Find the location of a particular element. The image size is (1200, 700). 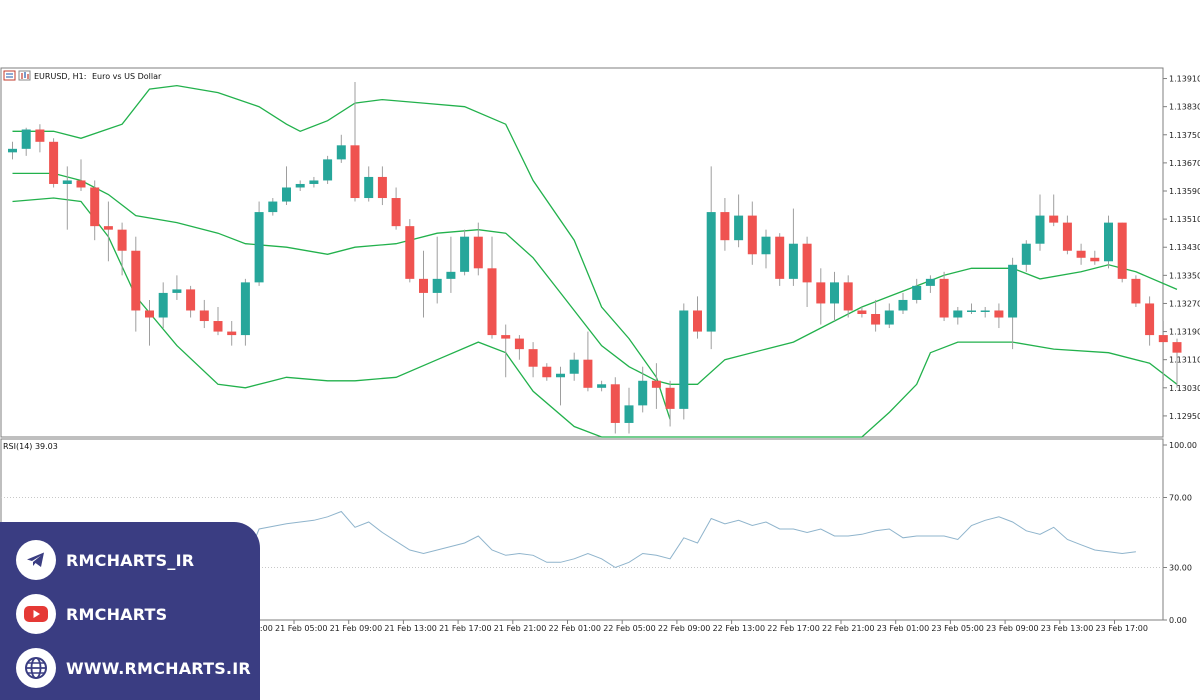

watermark-row-website: WWW.RMCHARTS.IR is located at coordinates (133, 668).